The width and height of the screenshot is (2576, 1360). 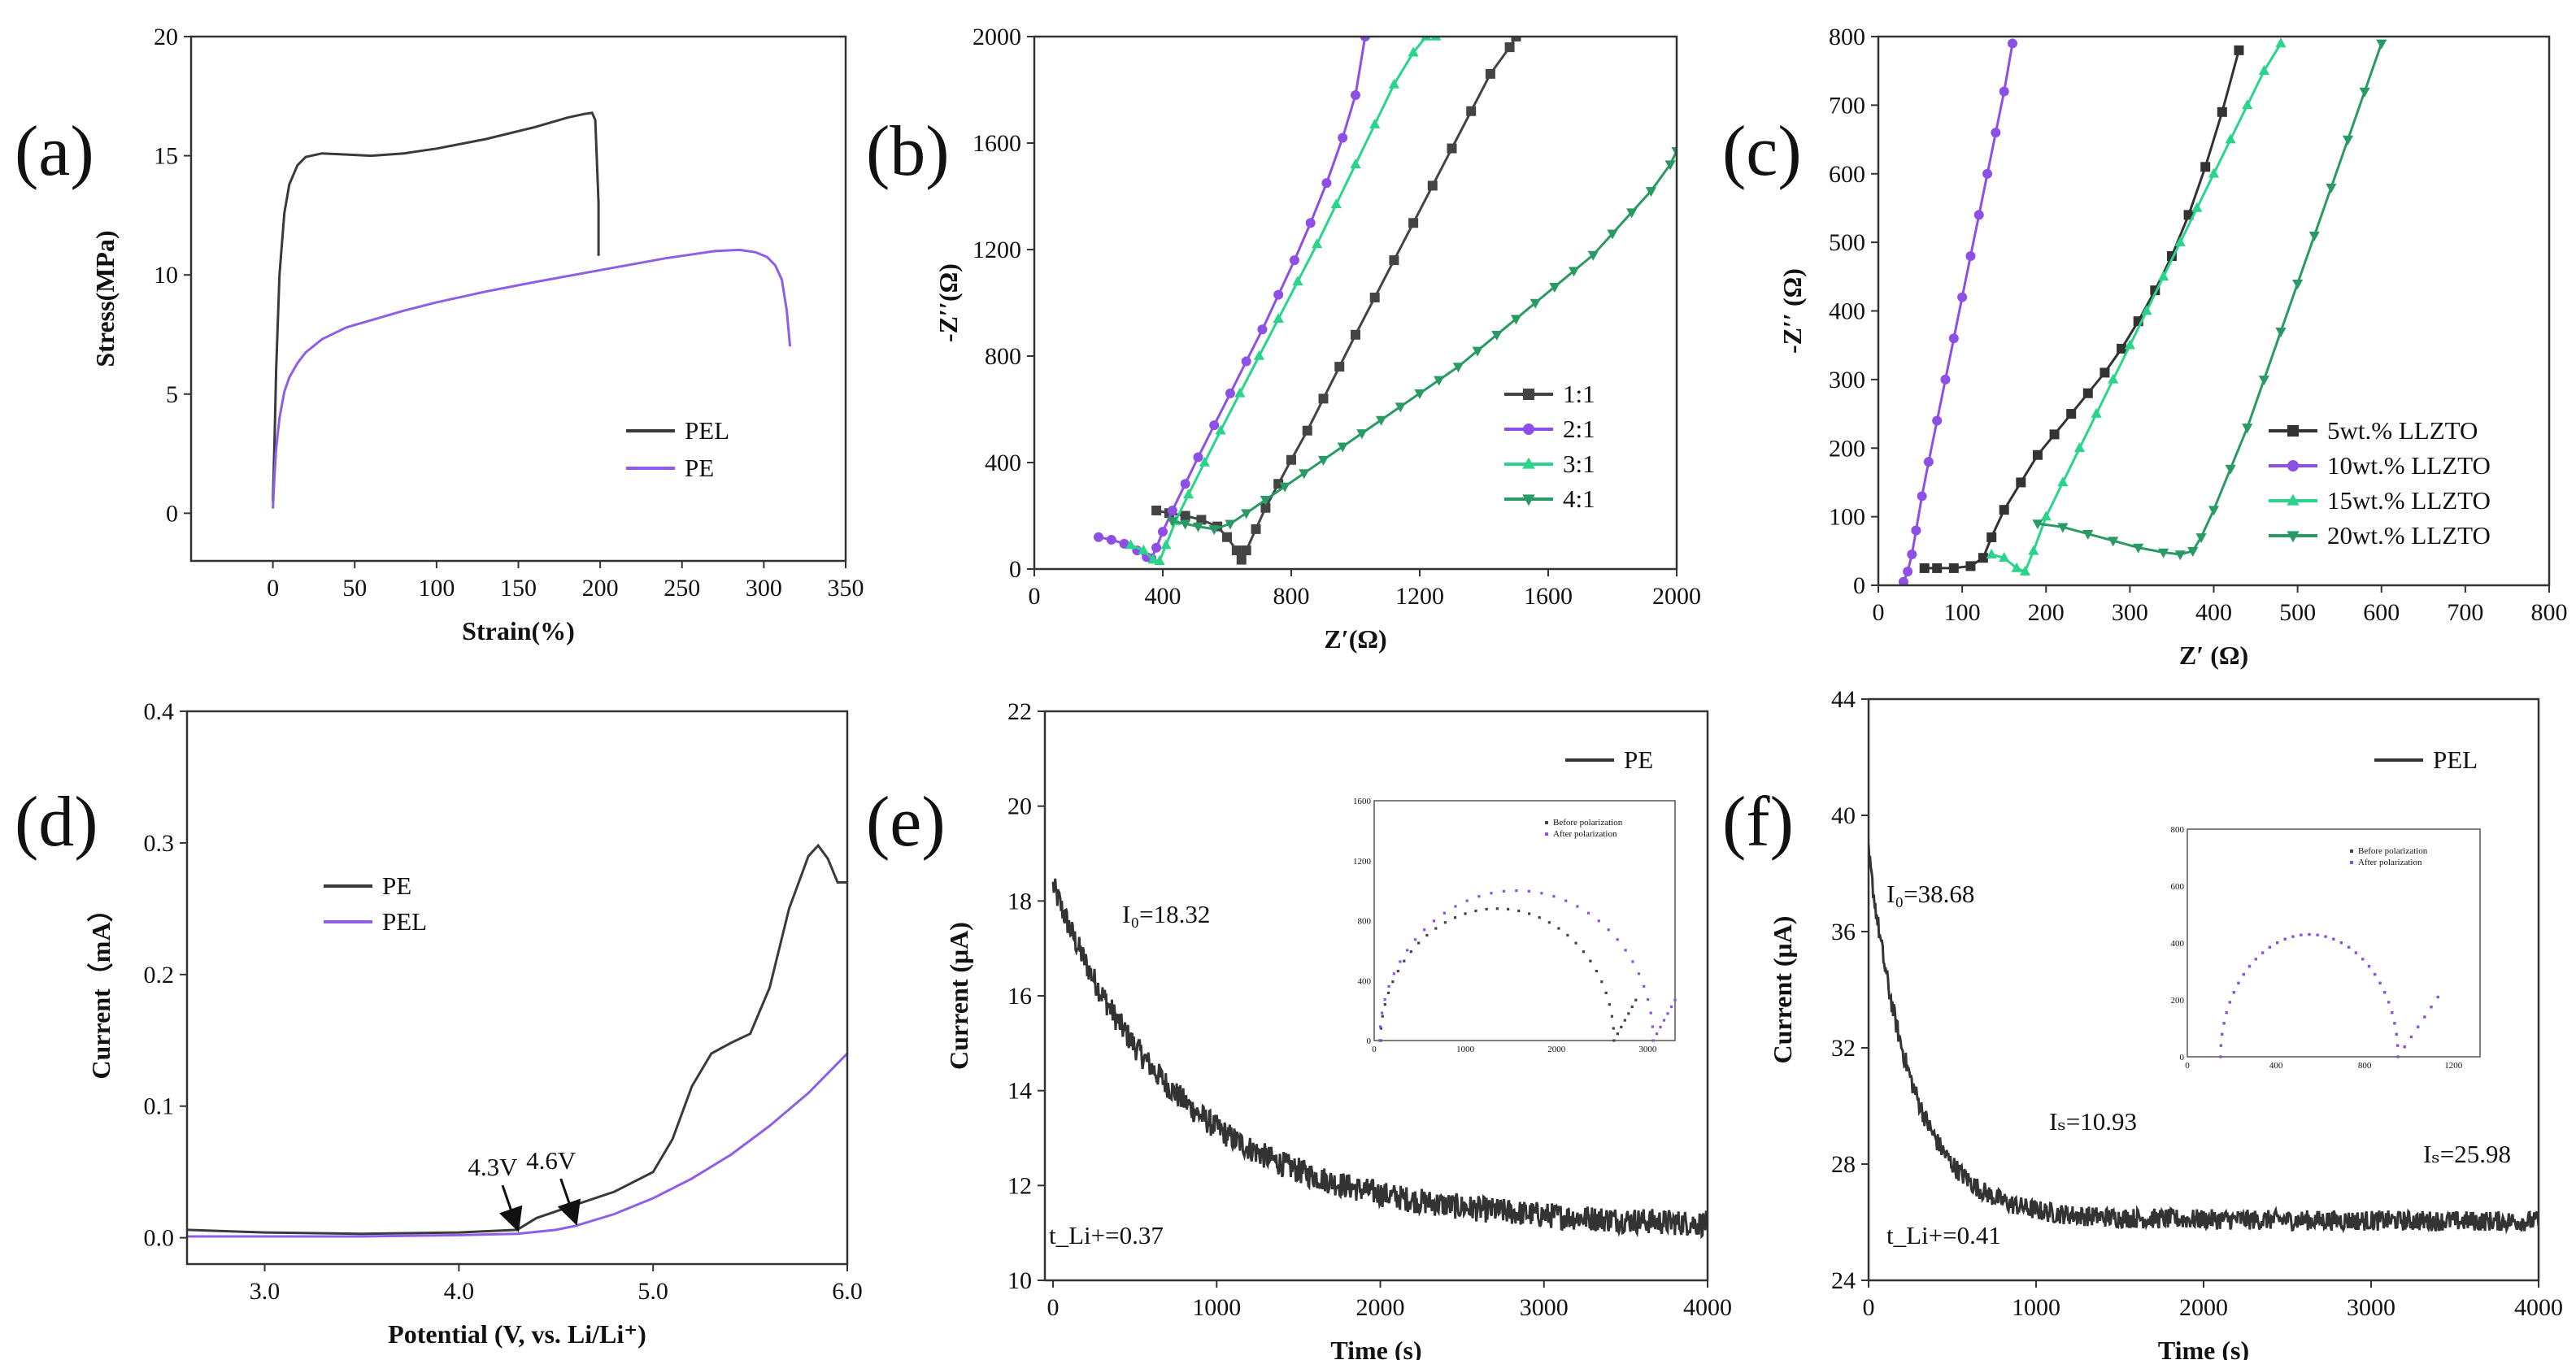 I want to click on x-tick-label: 300, so click(x=2130, y=613).